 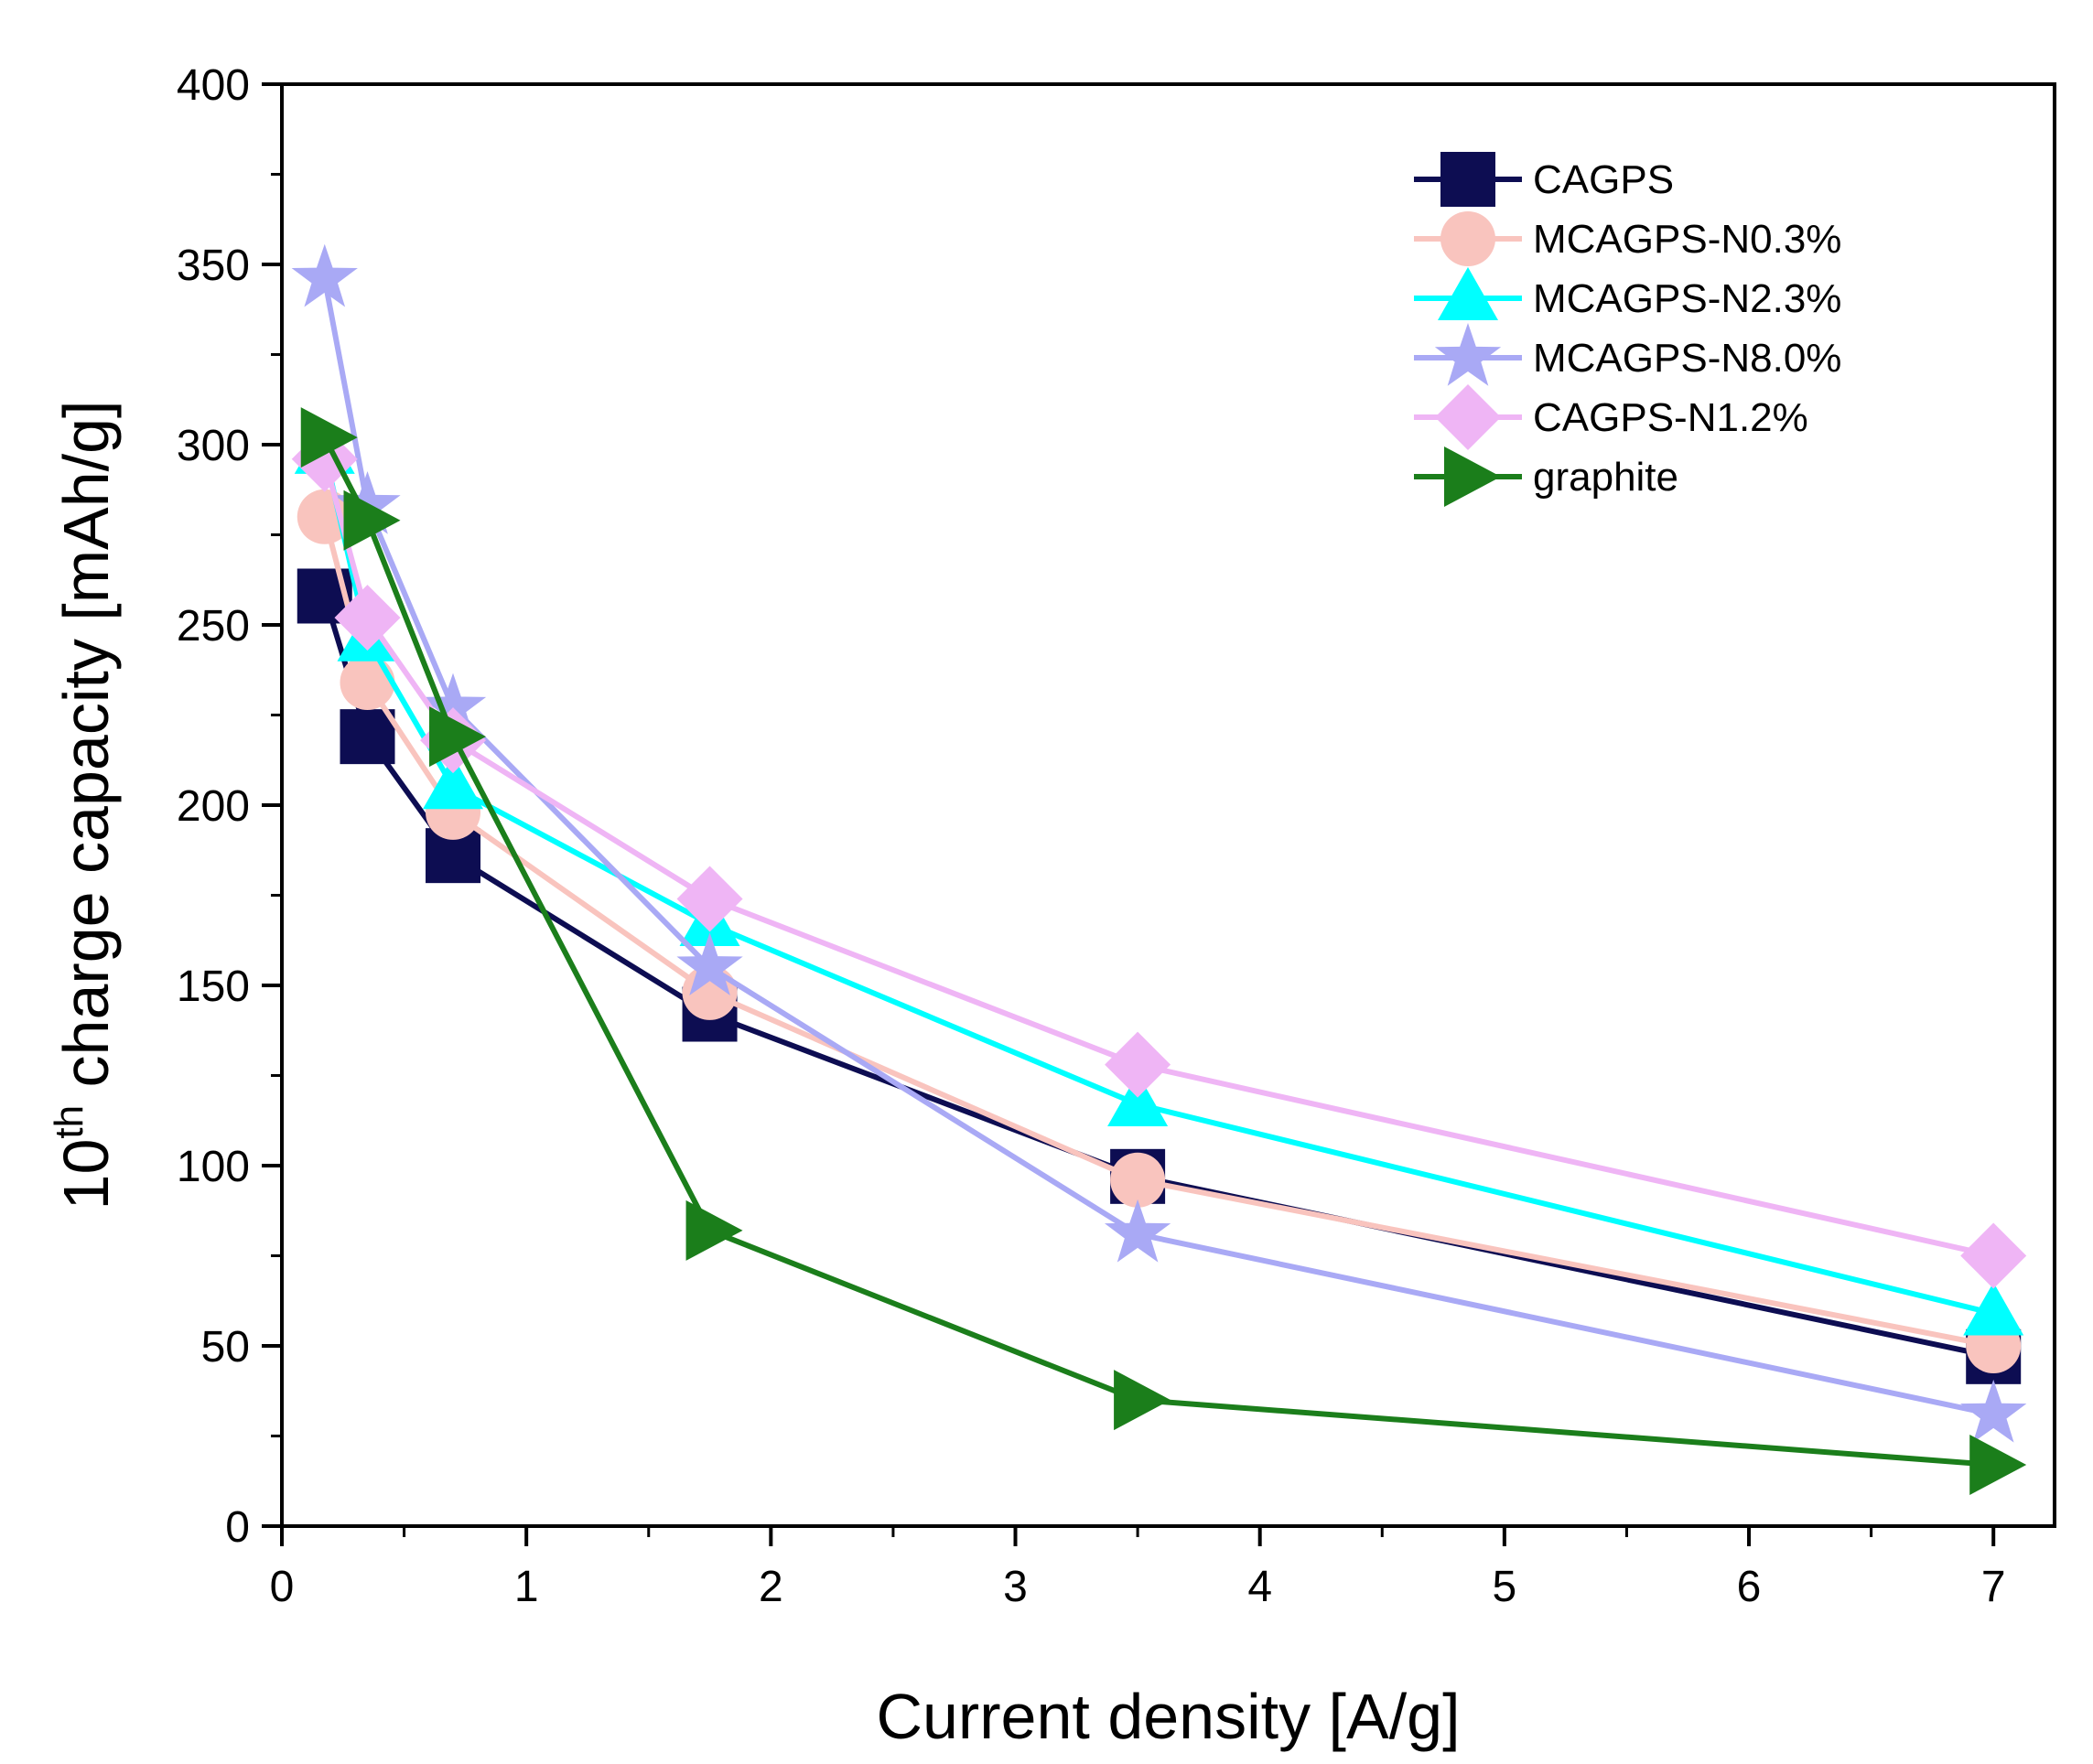 I want to click on legend-entry: MCAGPS-N2.3%, so click(x=1628, y=294).